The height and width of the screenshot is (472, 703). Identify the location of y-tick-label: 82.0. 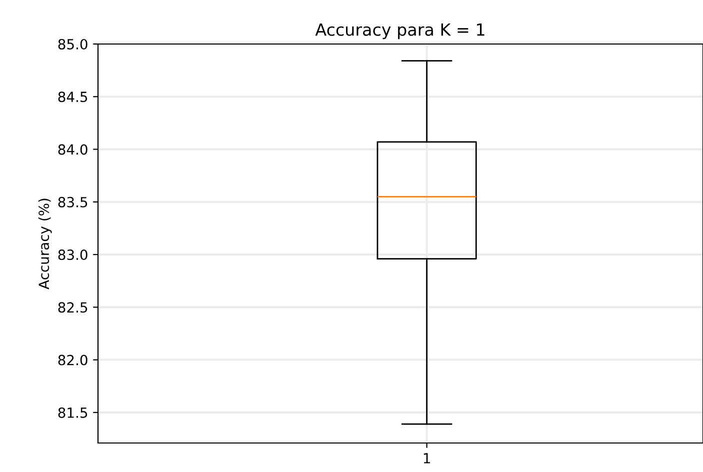
(73, 360).